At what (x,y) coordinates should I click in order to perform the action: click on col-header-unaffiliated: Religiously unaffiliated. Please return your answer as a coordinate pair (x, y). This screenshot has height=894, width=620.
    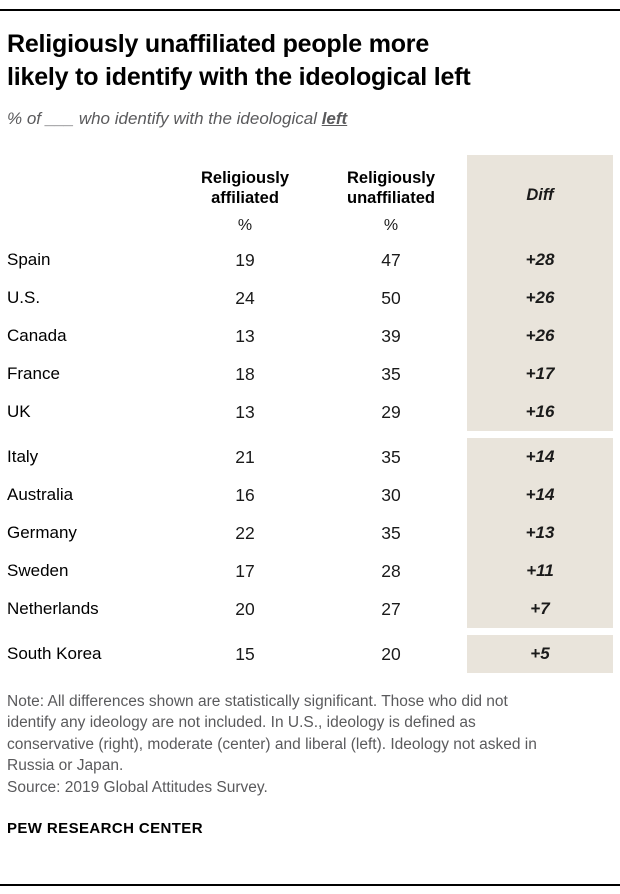
    Looking at the image, I should click on (391, 188).